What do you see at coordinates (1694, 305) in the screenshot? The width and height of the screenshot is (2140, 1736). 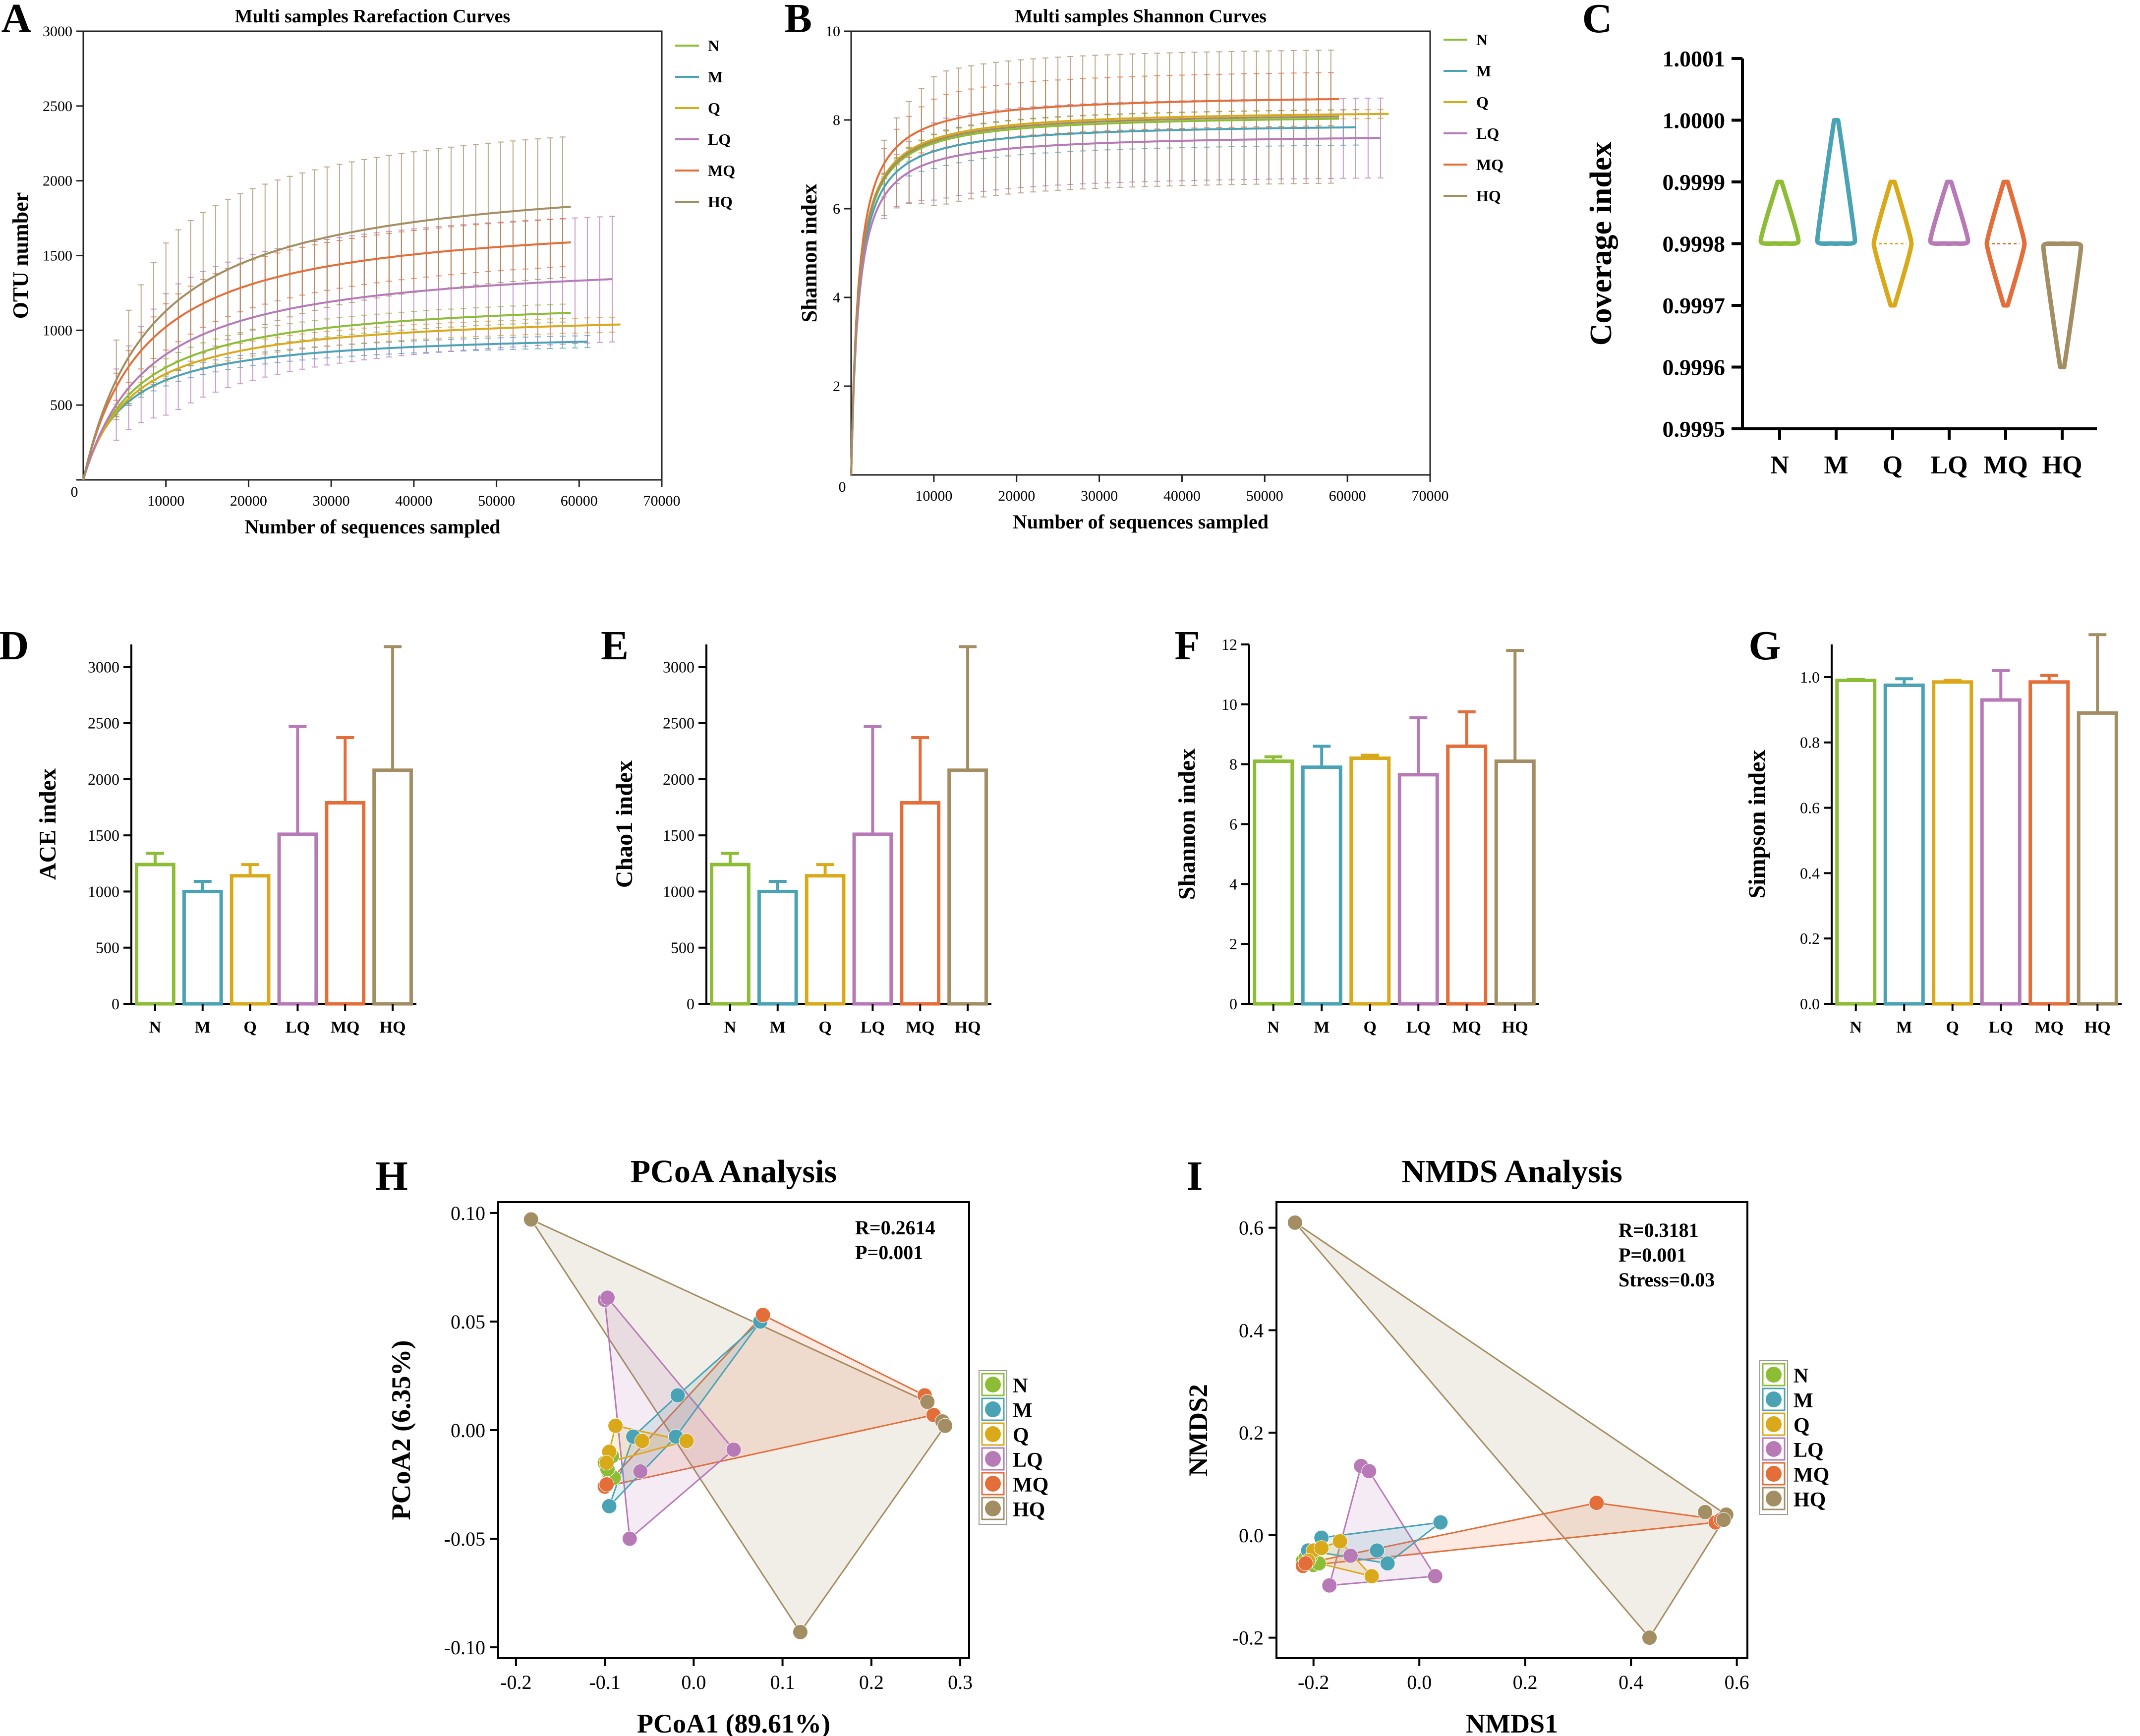 I see `y-tick-label: 0.9997` at bounding box center [1694, 305].